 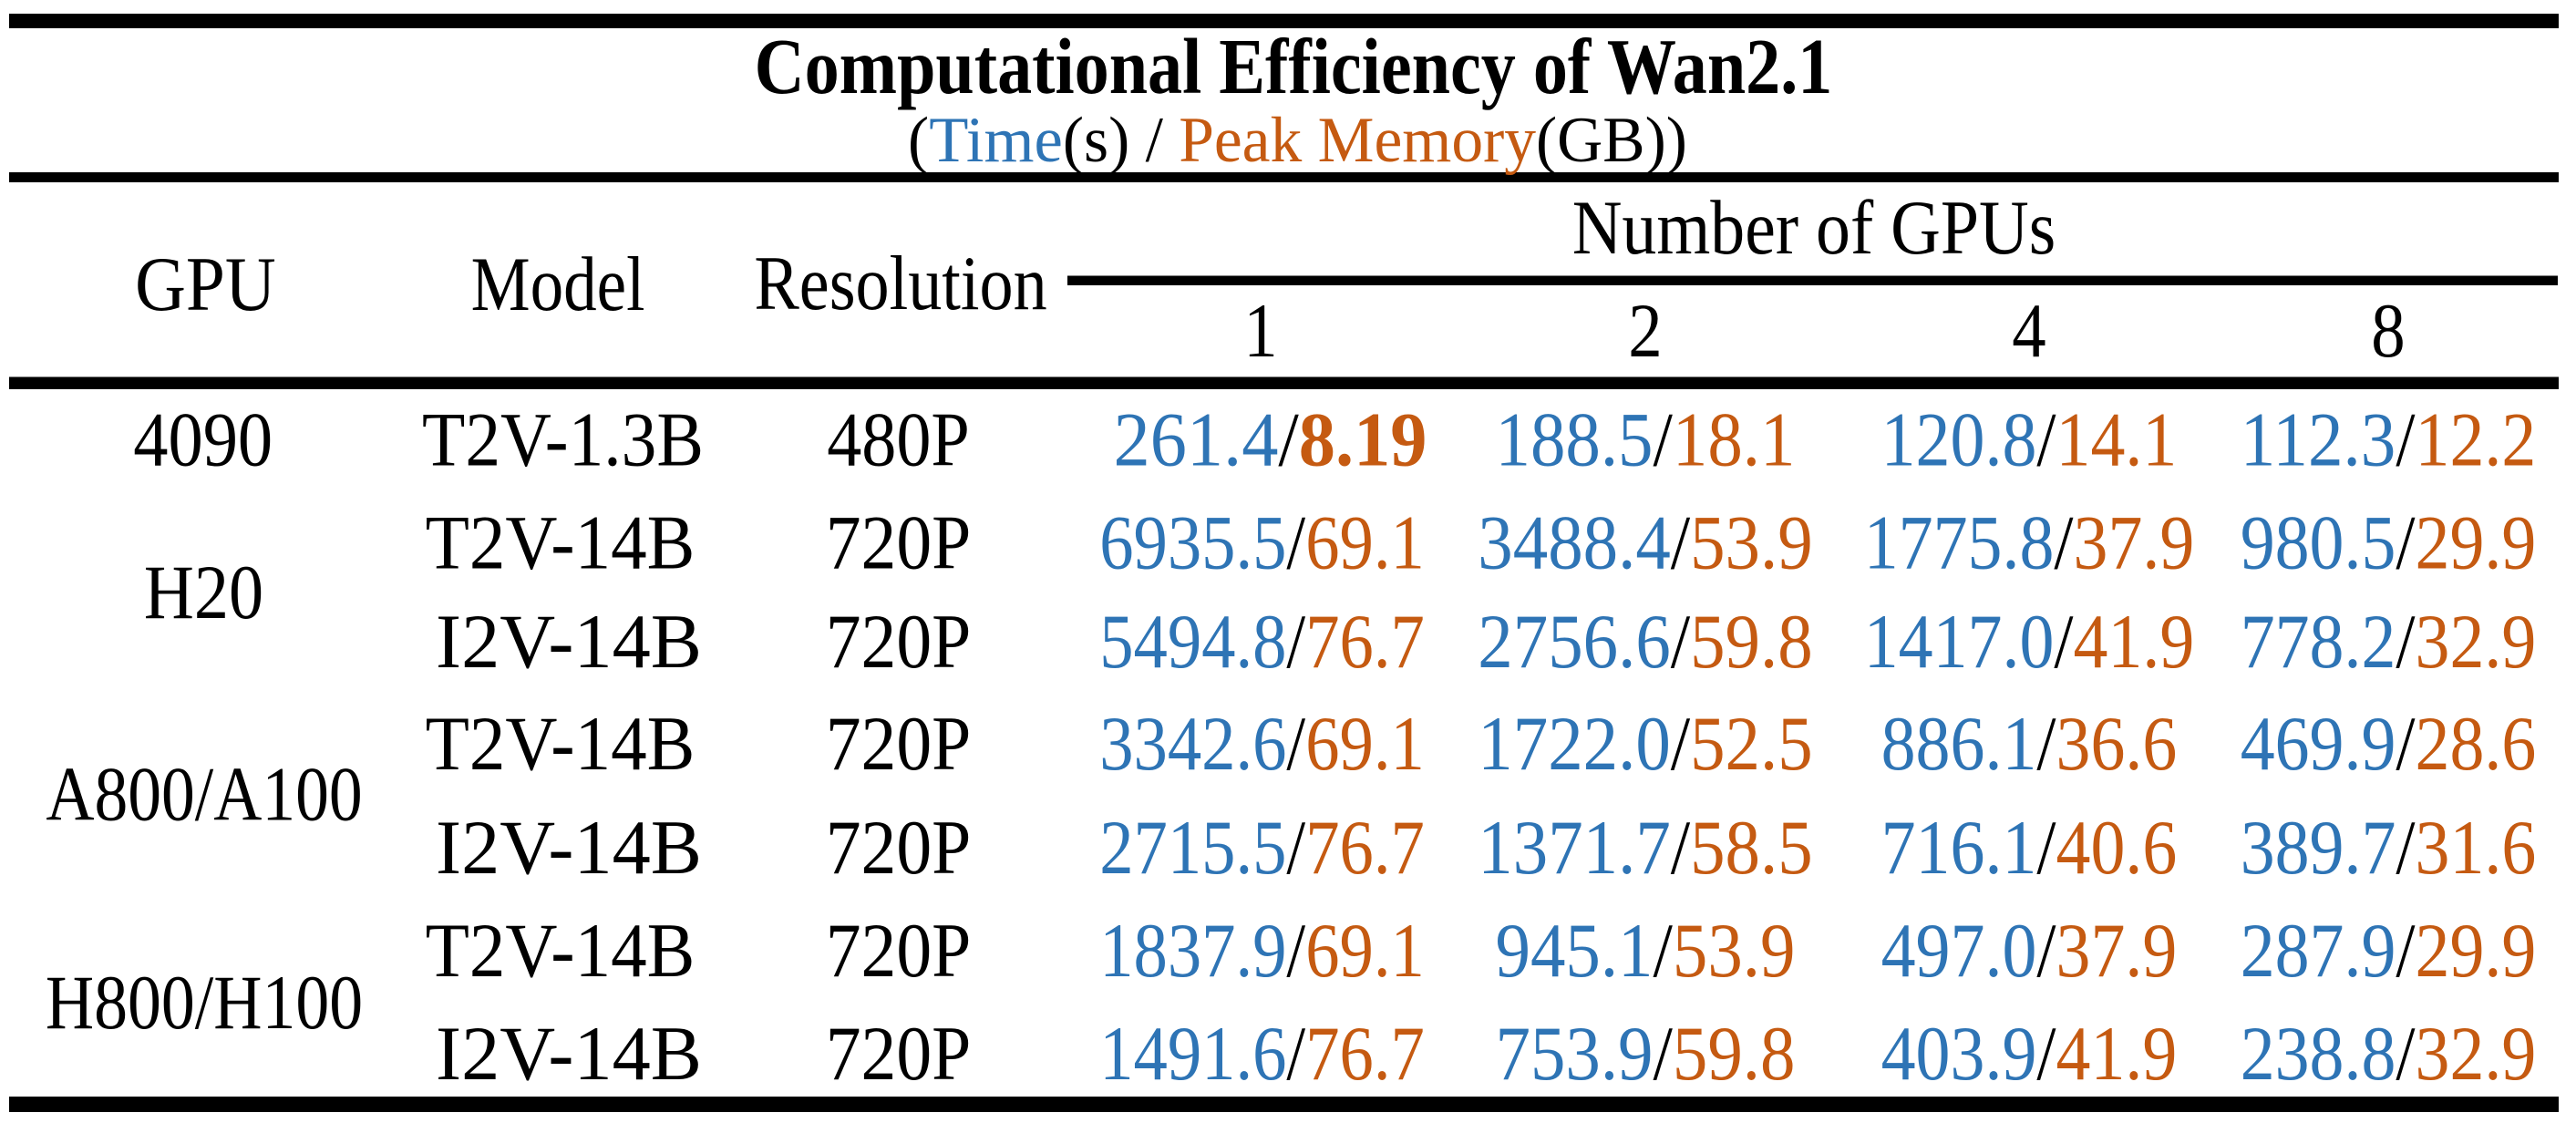 What do you see at coordinates (1959, 848) in the screenshot?
I see `svg-text: 716.1` at bounding box center [1959, 848].